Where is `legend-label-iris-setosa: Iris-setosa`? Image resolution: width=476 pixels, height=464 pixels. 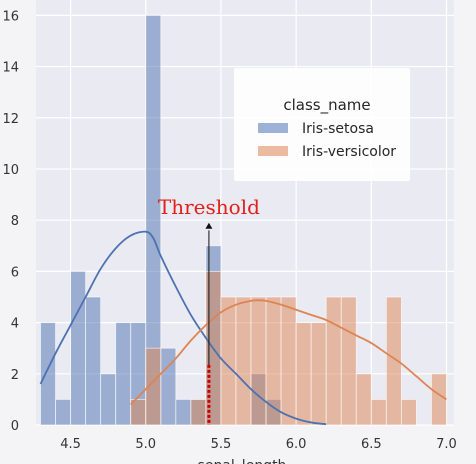 legend-label-iris-setosa: Iris-setosa is located at coordinates (338, 129).